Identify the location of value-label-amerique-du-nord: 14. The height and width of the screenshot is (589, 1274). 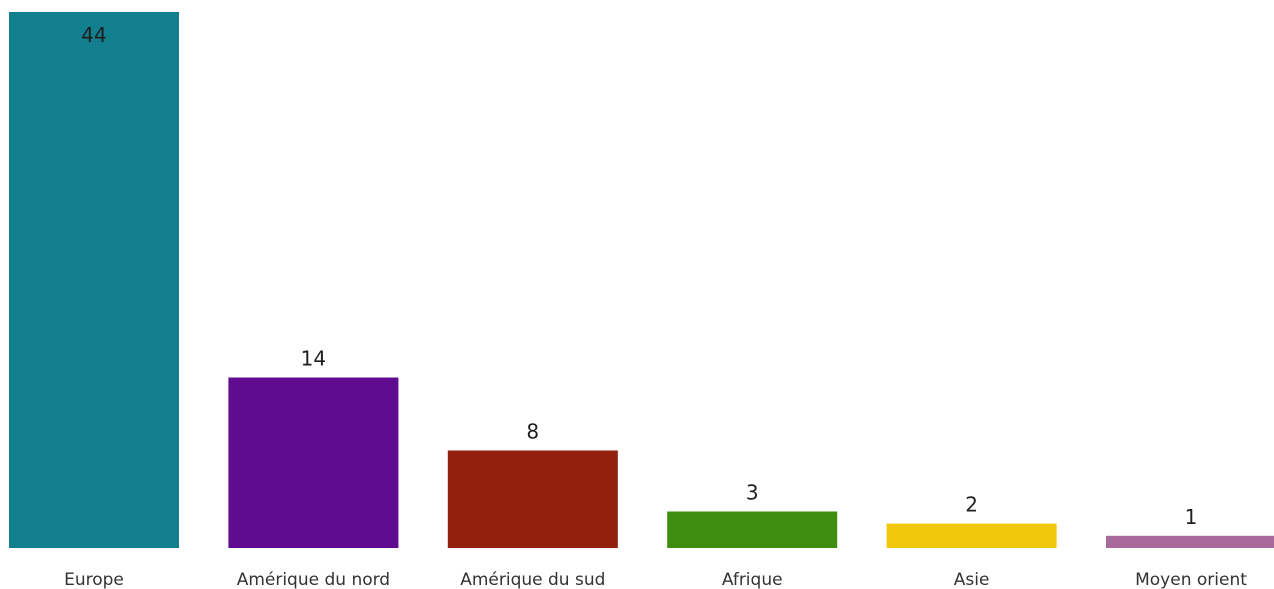
(313, 359).